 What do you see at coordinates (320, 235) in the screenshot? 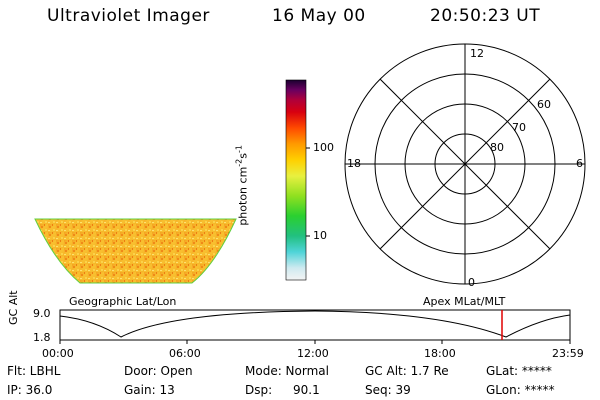
I see `colorbar-label-10: 10` at bounding box center [320, 235].